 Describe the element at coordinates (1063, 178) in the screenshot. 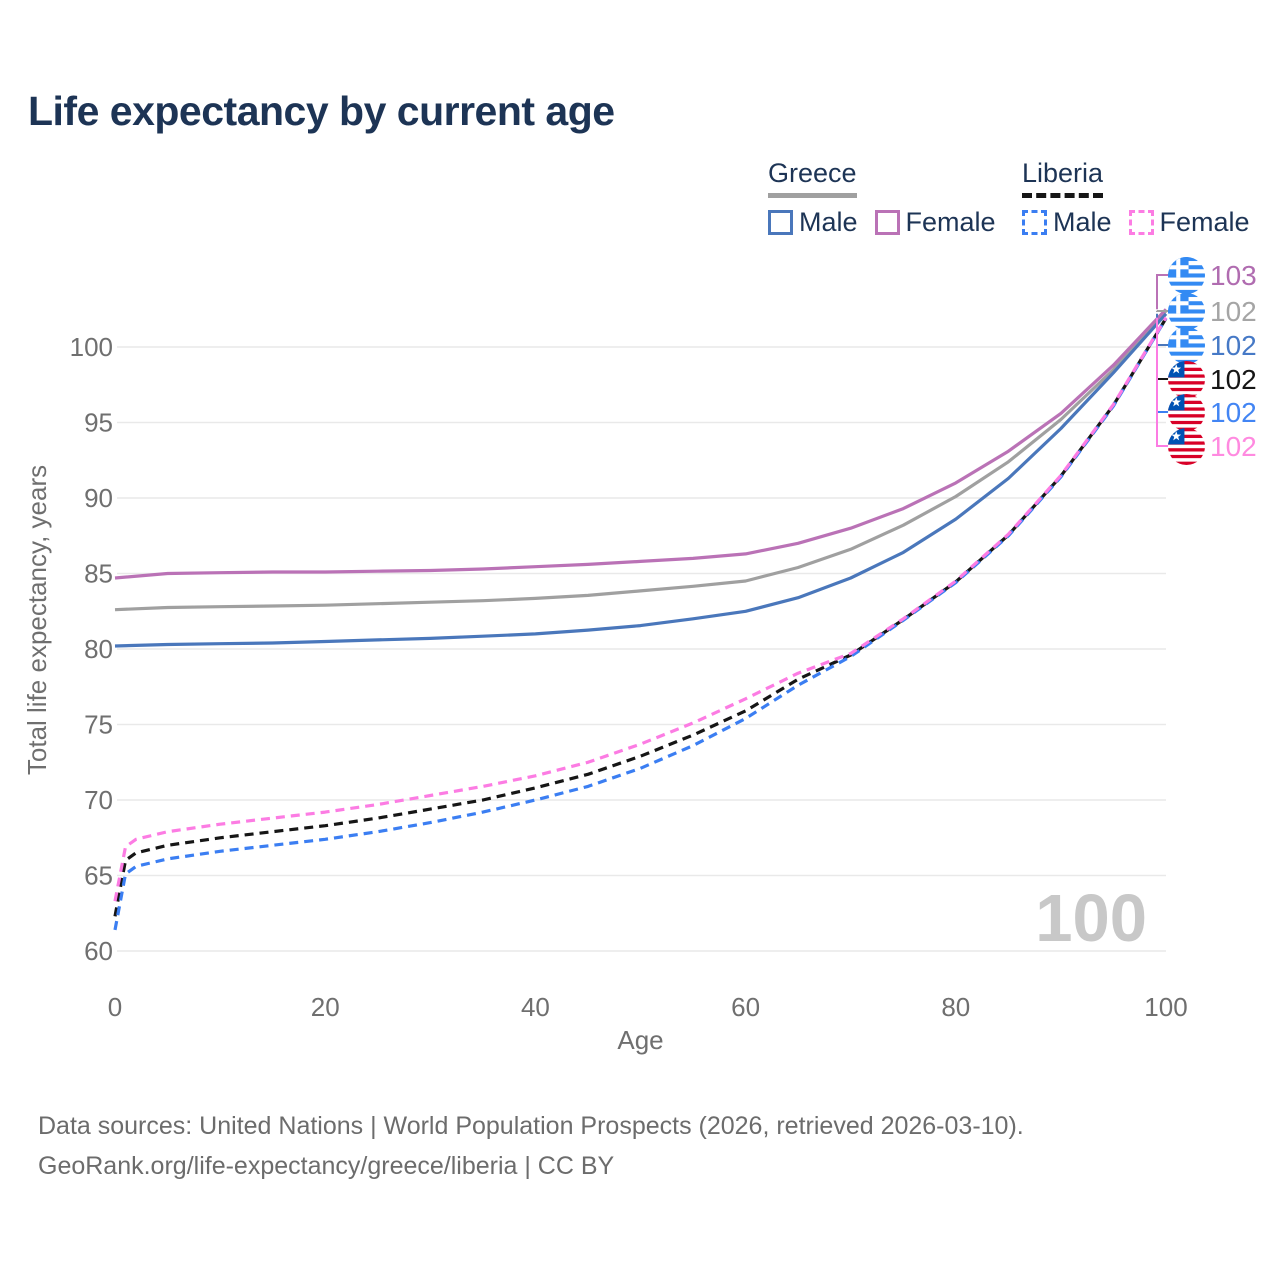

I see `legend-country-liberia: Liberia` at that location.